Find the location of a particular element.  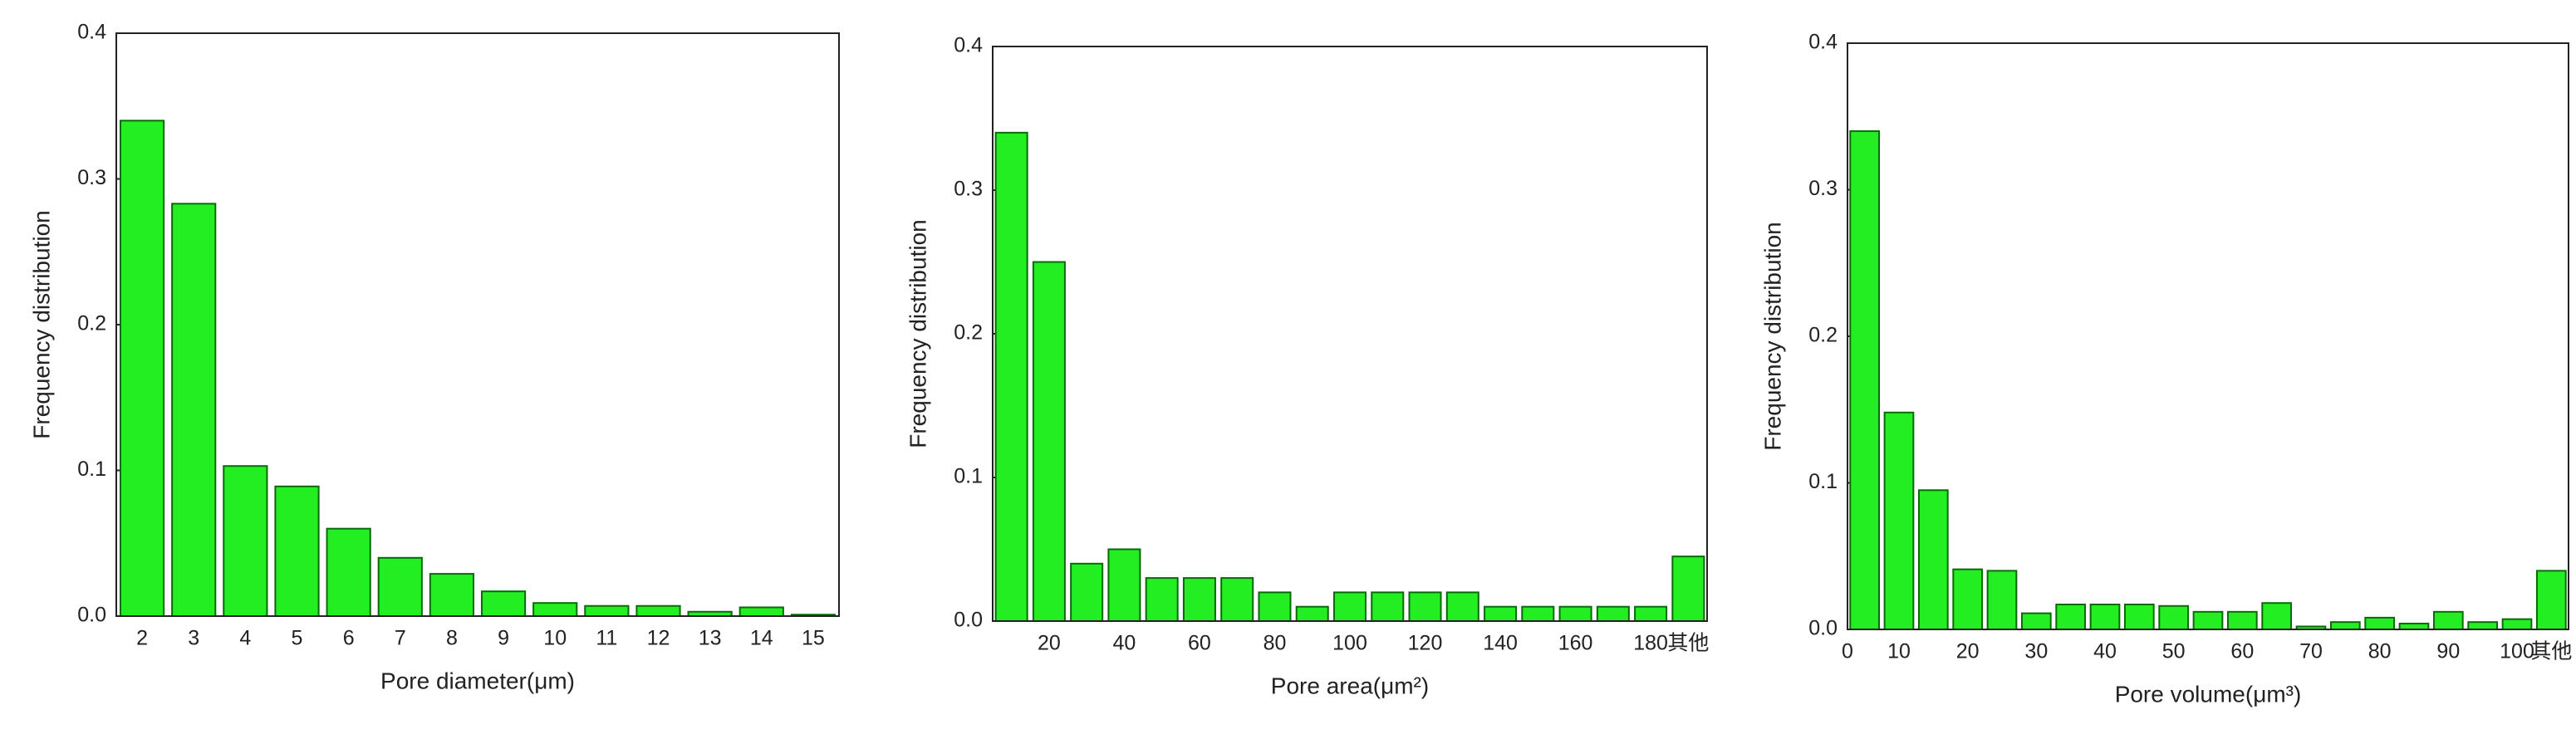

x-tick-label: 60 is located at coordinates (1199, 643).